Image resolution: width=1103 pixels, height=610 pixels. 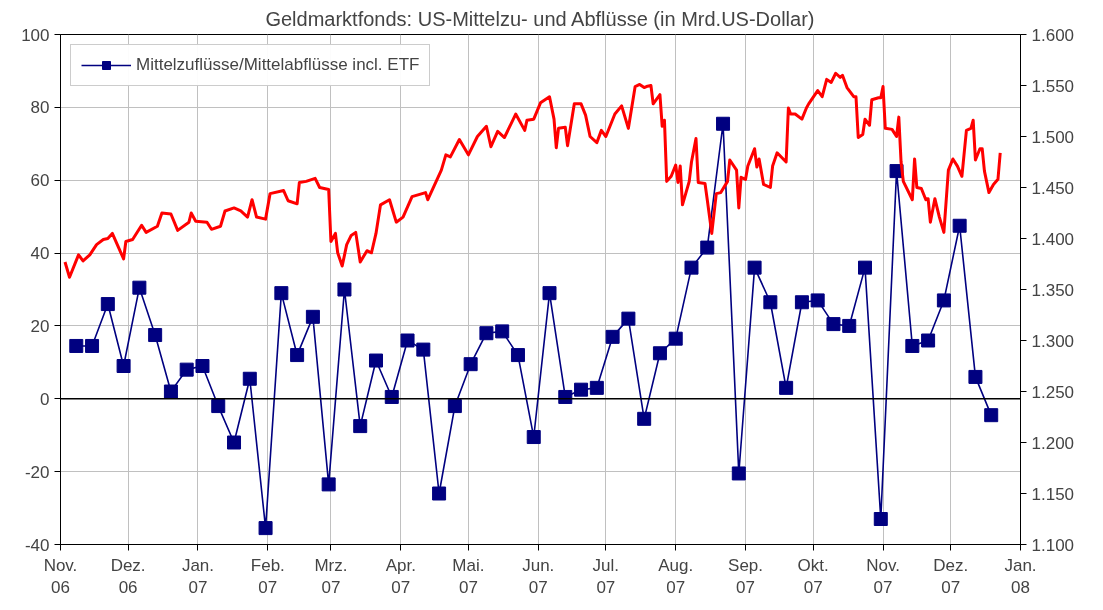 What do you see at coordinates (1053, 86) in the screenshot?
I see `y2-tick-label: 1.550` at bounding box center [1053, 86].